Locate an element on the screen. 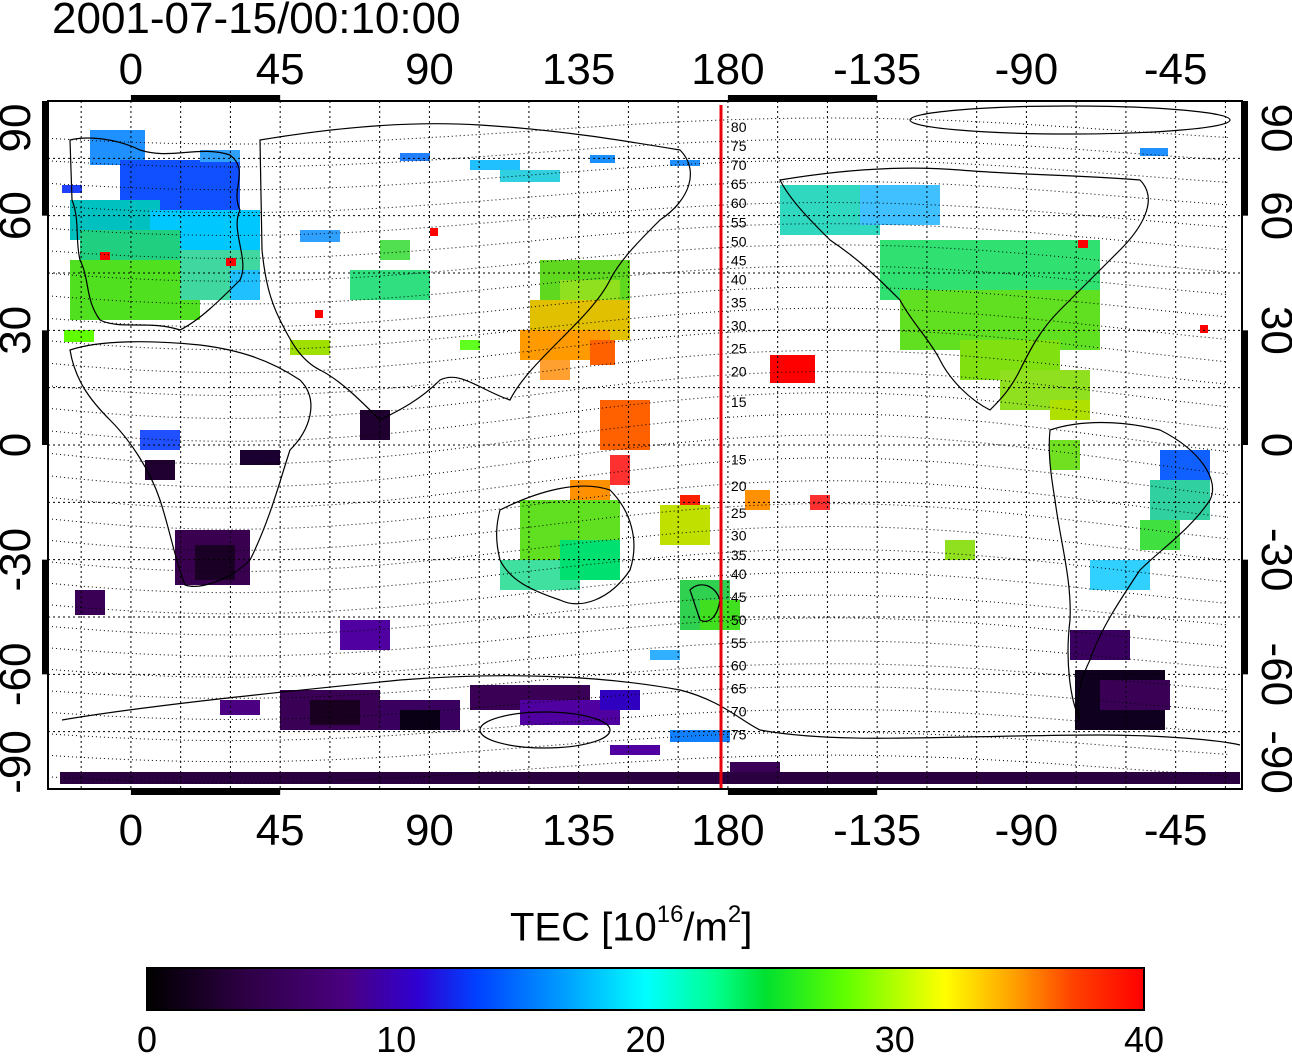 This screenshot has height=1057, width=1292. contour-label-north: 80 is located at coordinates (739, 127).